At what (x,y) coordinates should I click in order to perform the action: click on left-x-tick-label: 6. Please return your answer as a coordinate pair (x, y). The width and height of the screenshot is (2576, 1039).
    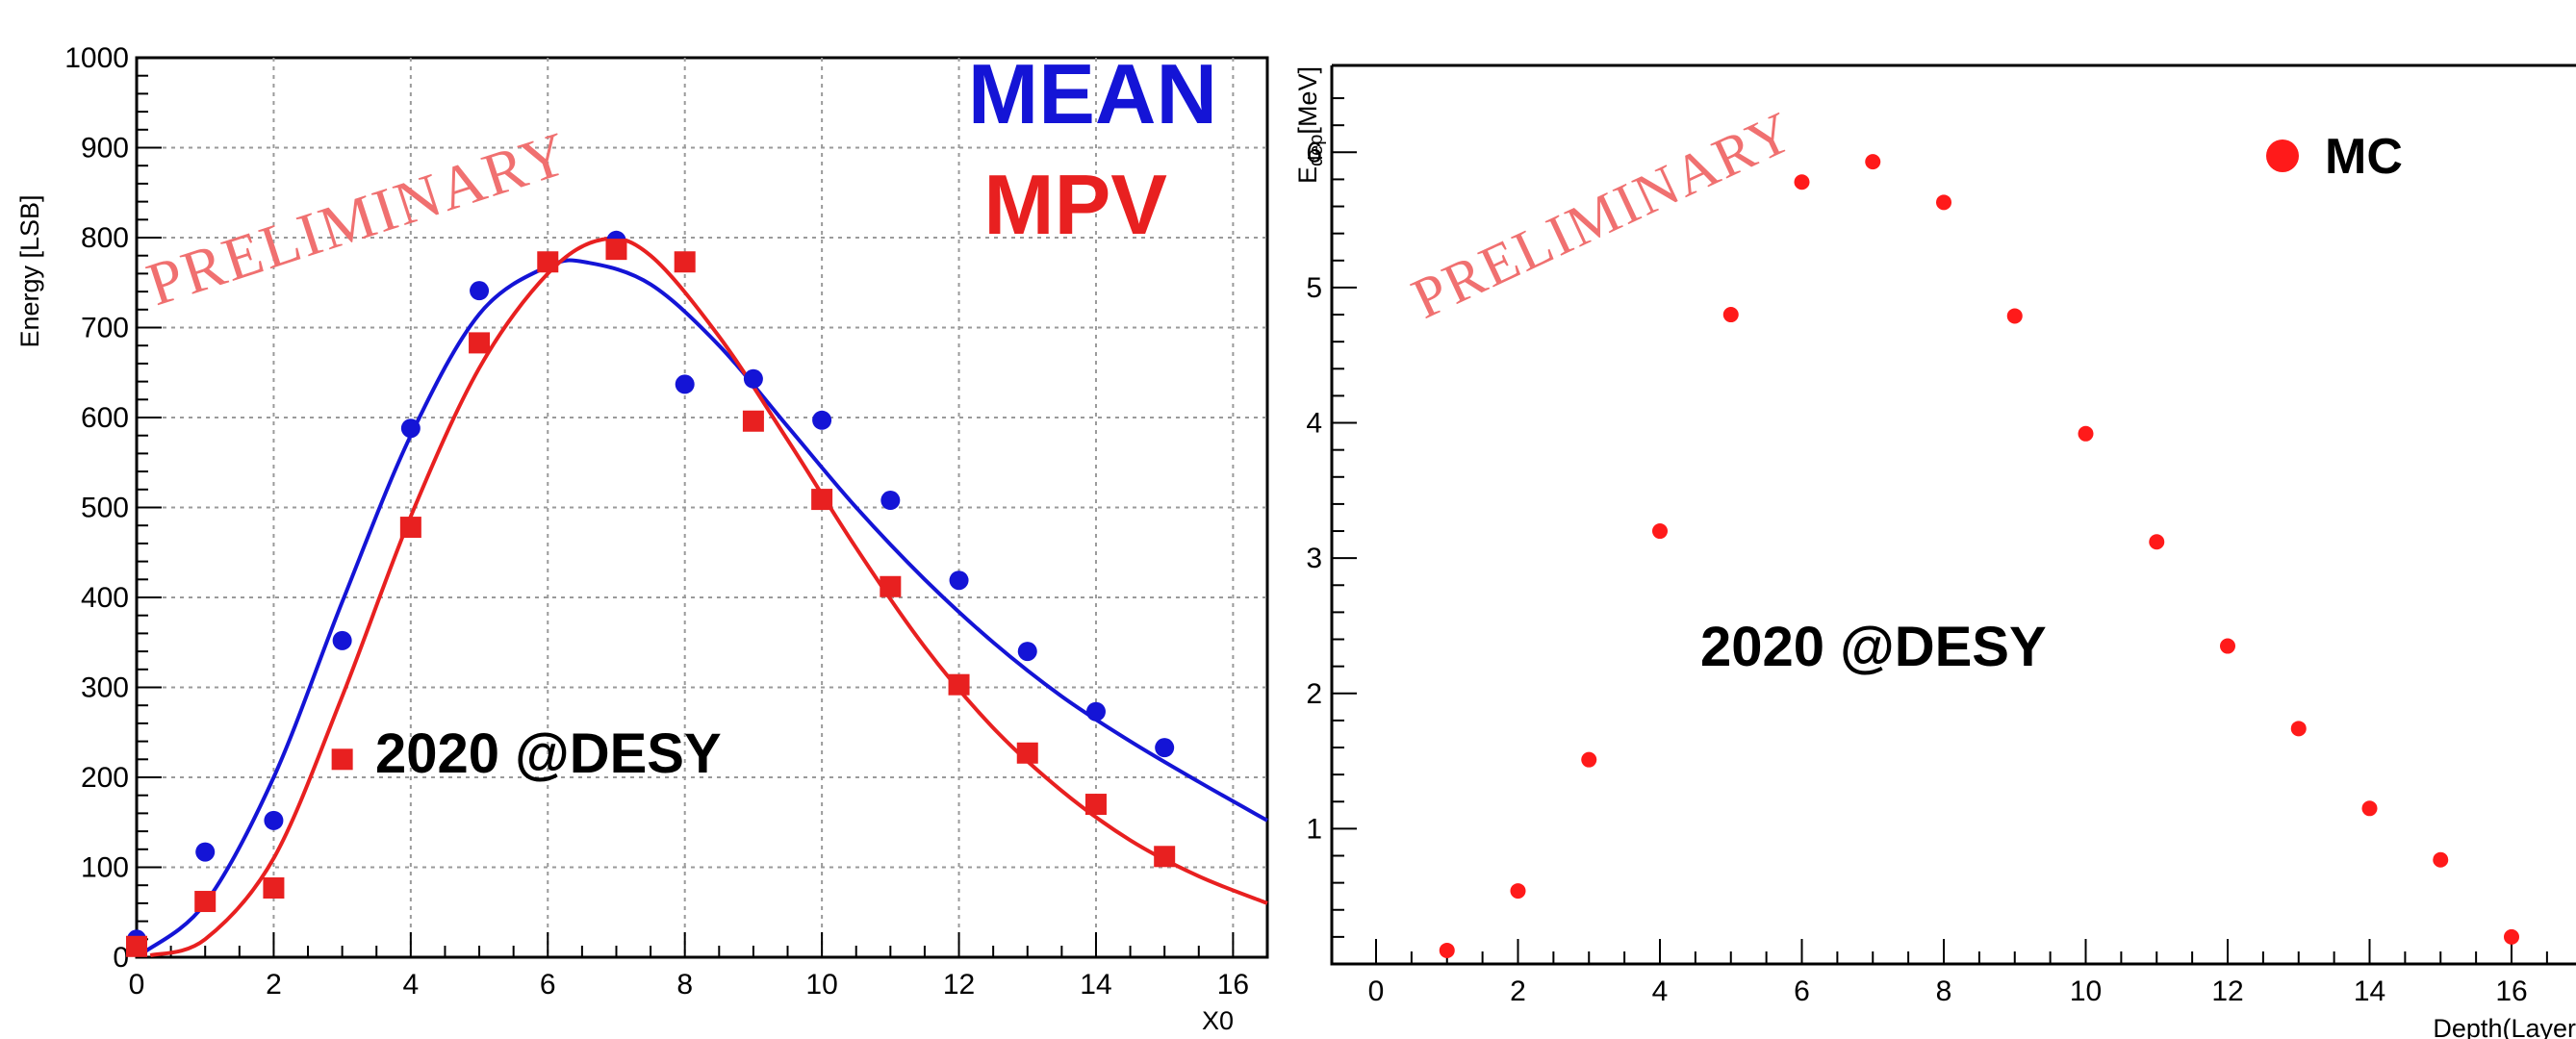
    Looking at the image, I should click on (548, 985).